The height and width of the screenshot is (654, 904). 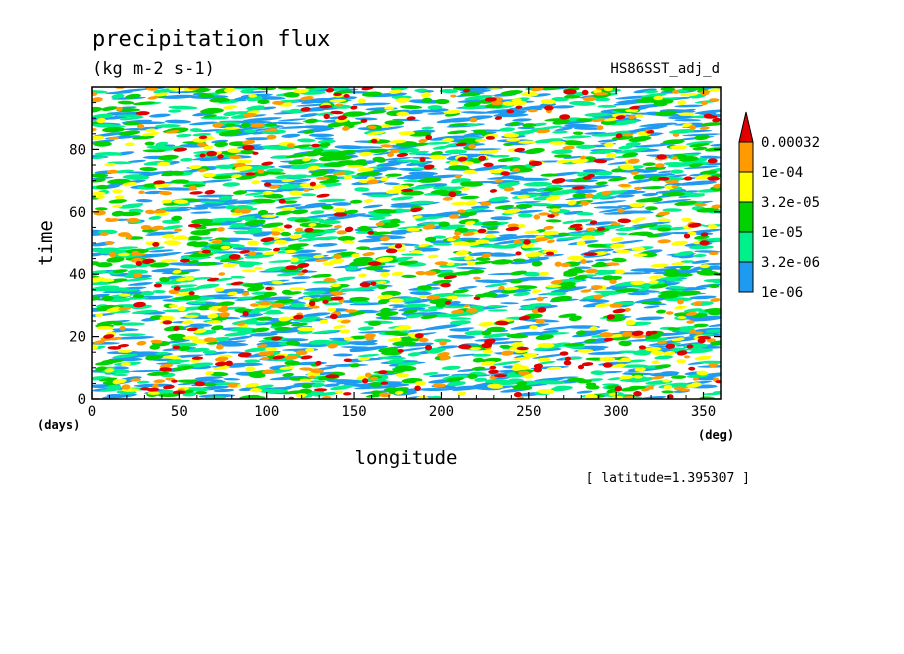 I want to click on y-axis-unit: (days), so click(x=58, y=425).